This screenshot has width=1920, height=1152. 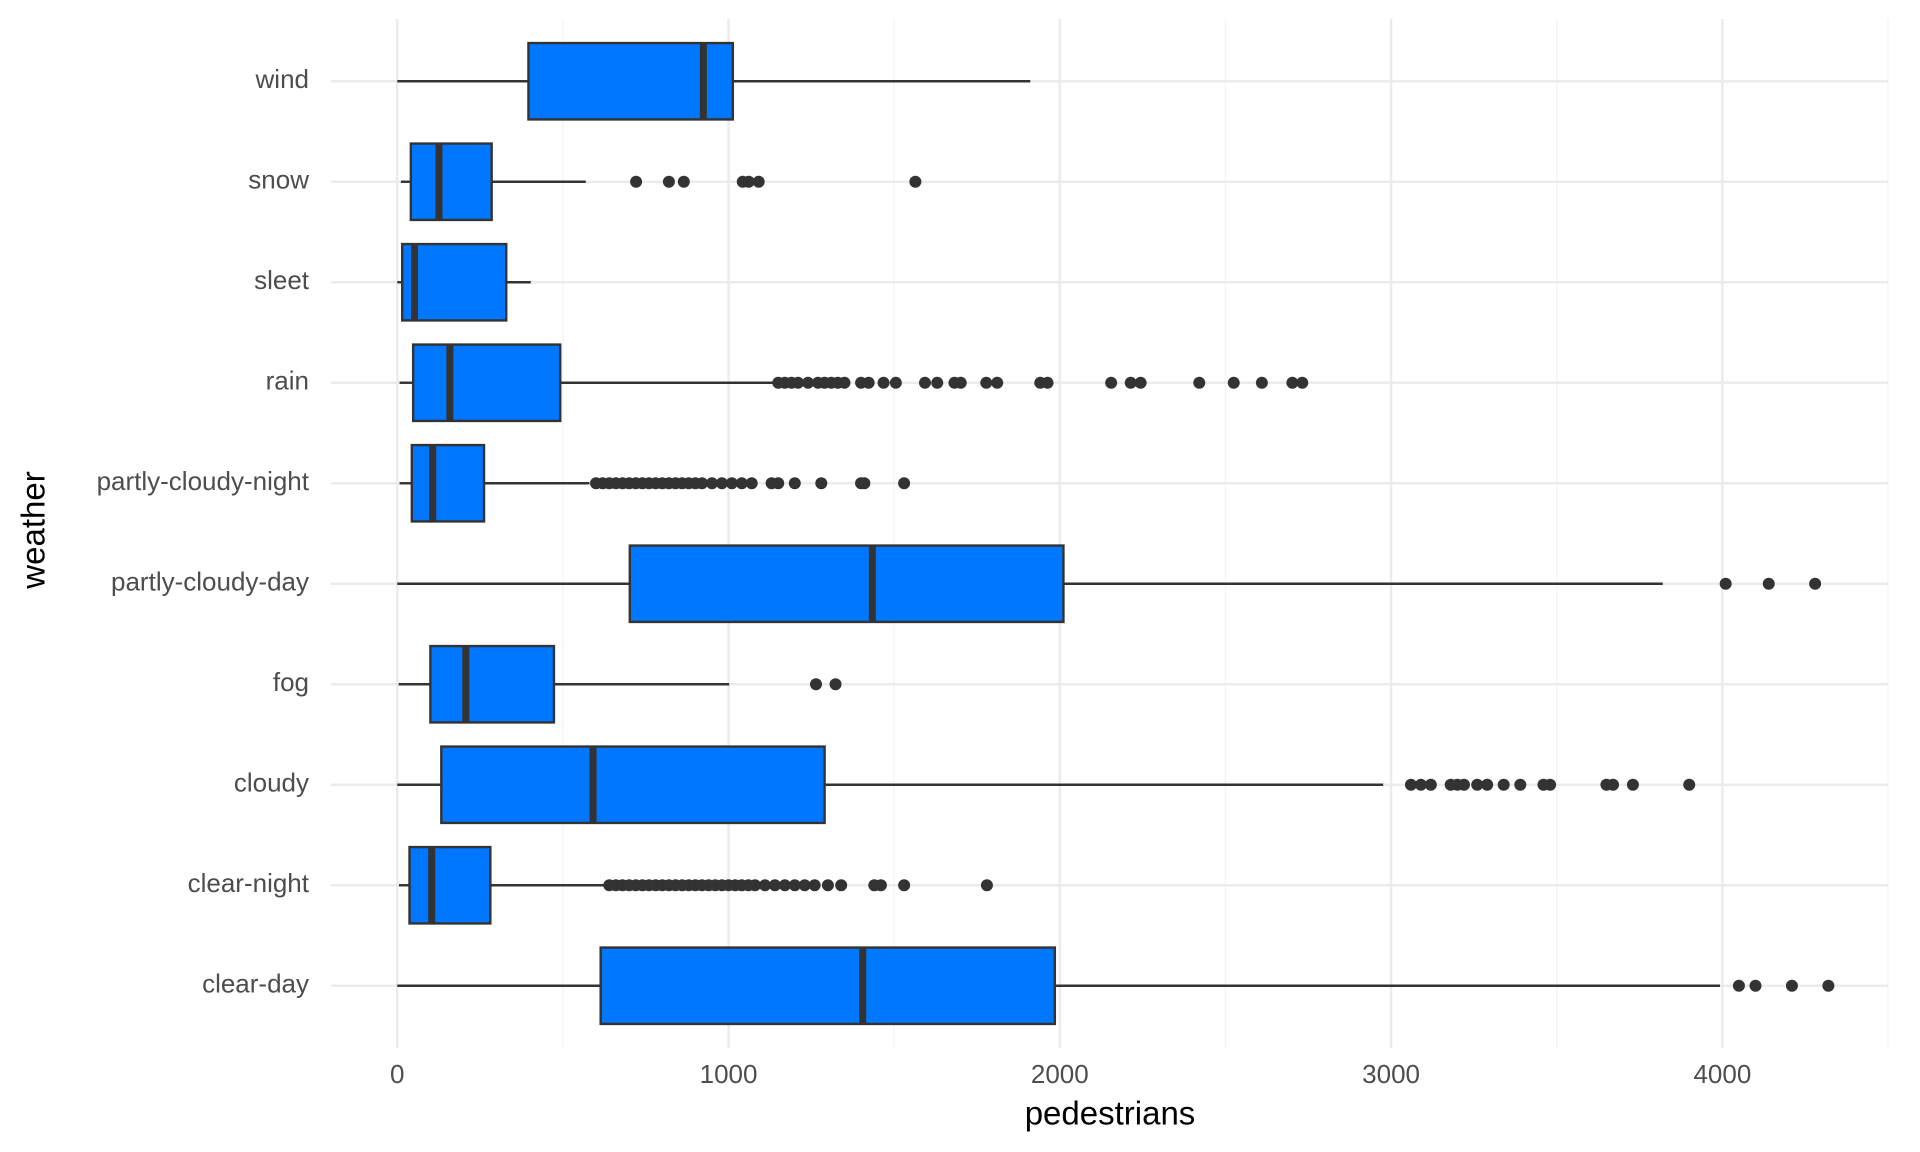 What do you see at coordinates (282, 79) in the screenshot?
I see `y-tick-label: wind` at bounding box center [282, 79].